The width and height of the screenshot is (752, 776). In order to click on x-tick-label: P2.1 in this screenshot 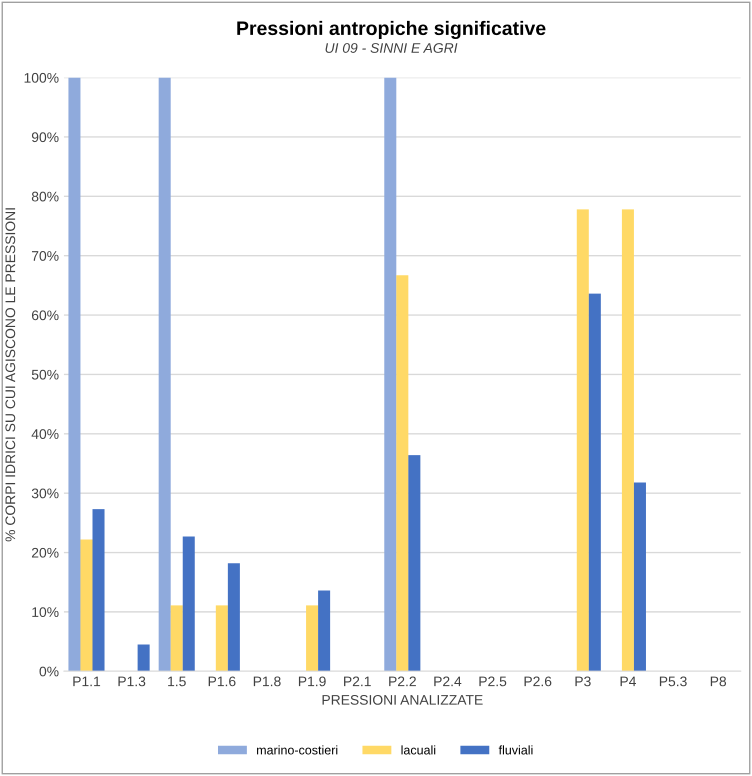, I will do `click(357, 681)`.